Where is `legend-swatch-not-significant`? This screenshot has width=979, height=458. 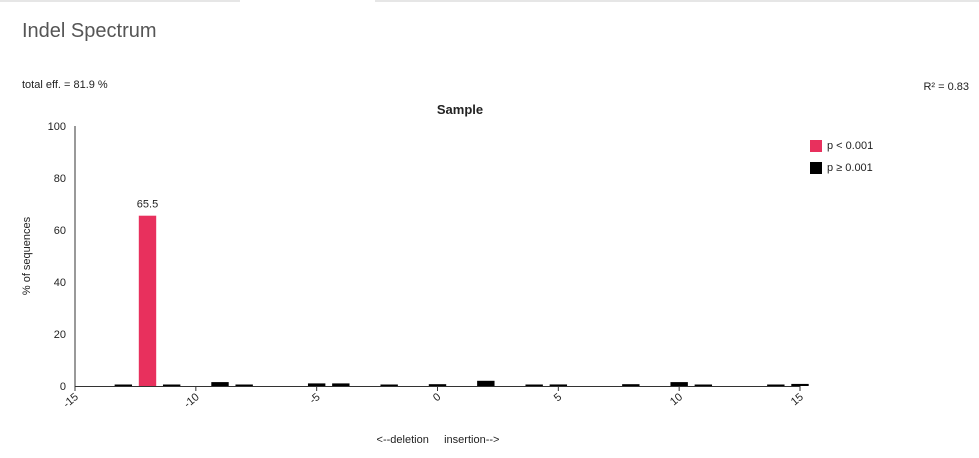
legend-swatch-not-significant is located at coordinates (816, 168).